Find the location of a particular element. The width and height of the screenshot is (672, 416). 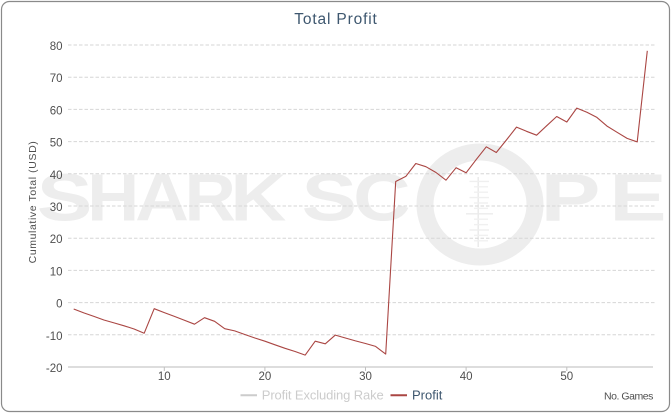

svg-text: A is located at coordinates (162, 198).